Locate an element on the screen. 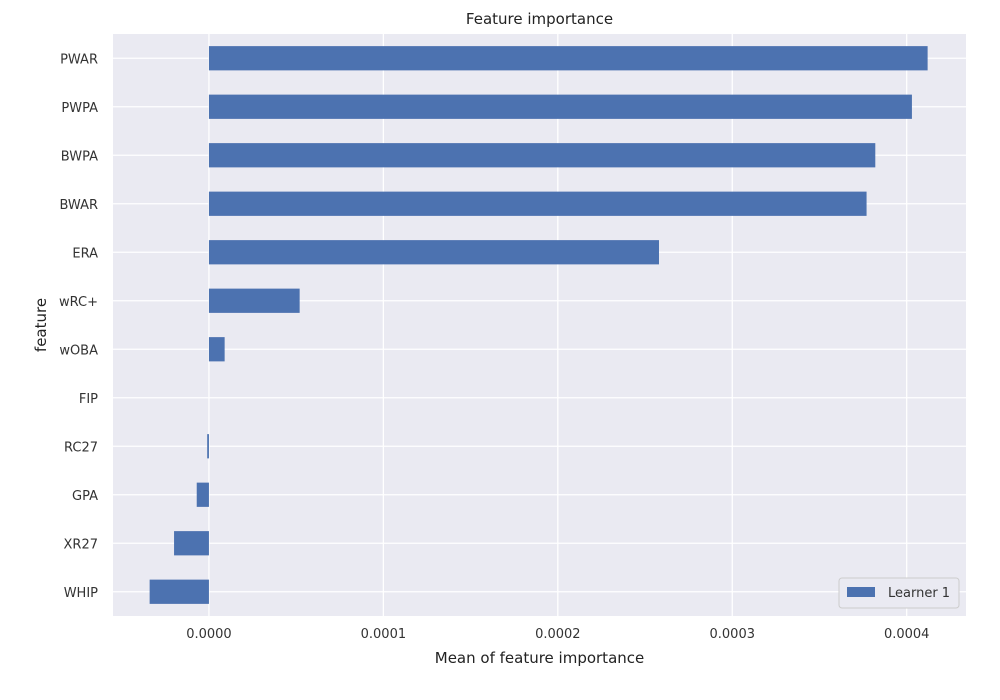 This screenshot has width=1000, height=700. y-tick-label: GPA is located at coordinates (85, 496).